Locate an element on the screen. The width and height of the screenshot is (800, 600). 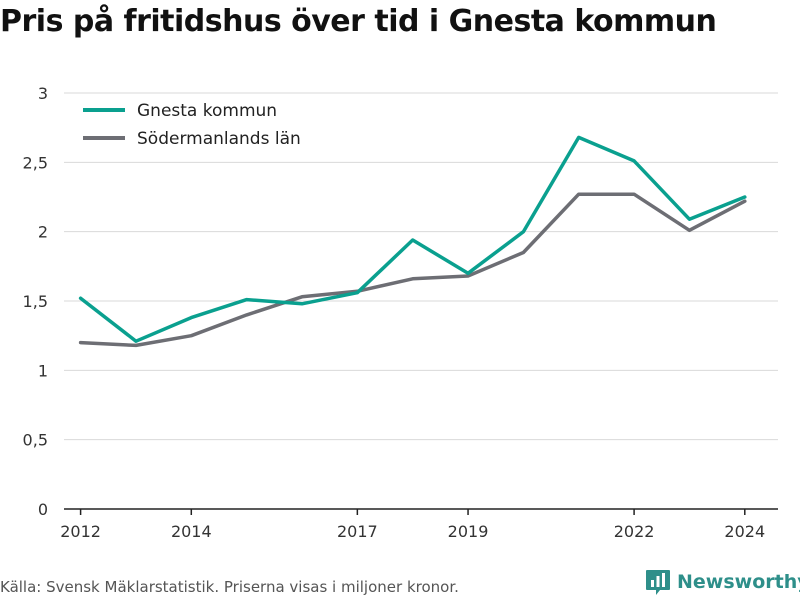
legend-label: Gnesta kommun is located at coordinates (207, 111).